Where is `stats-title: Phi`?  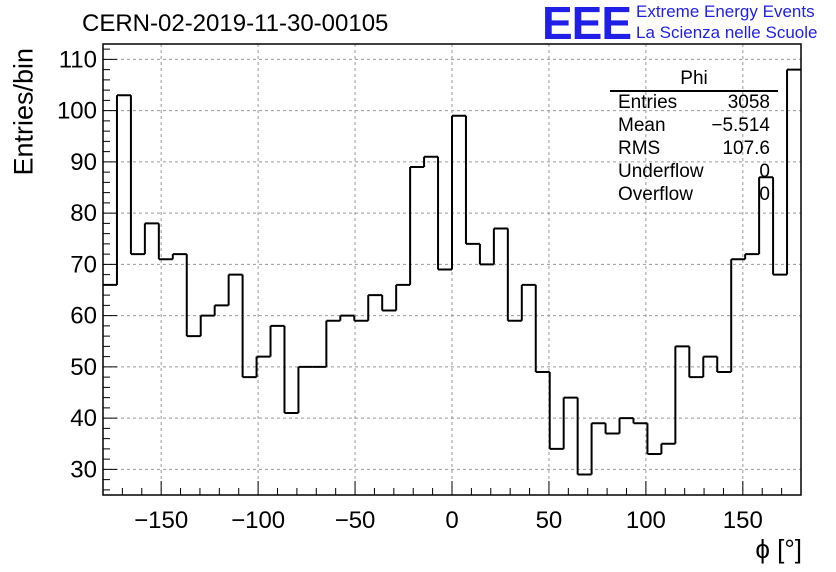
stats-title: Phi is located at coordinates (694, 80).